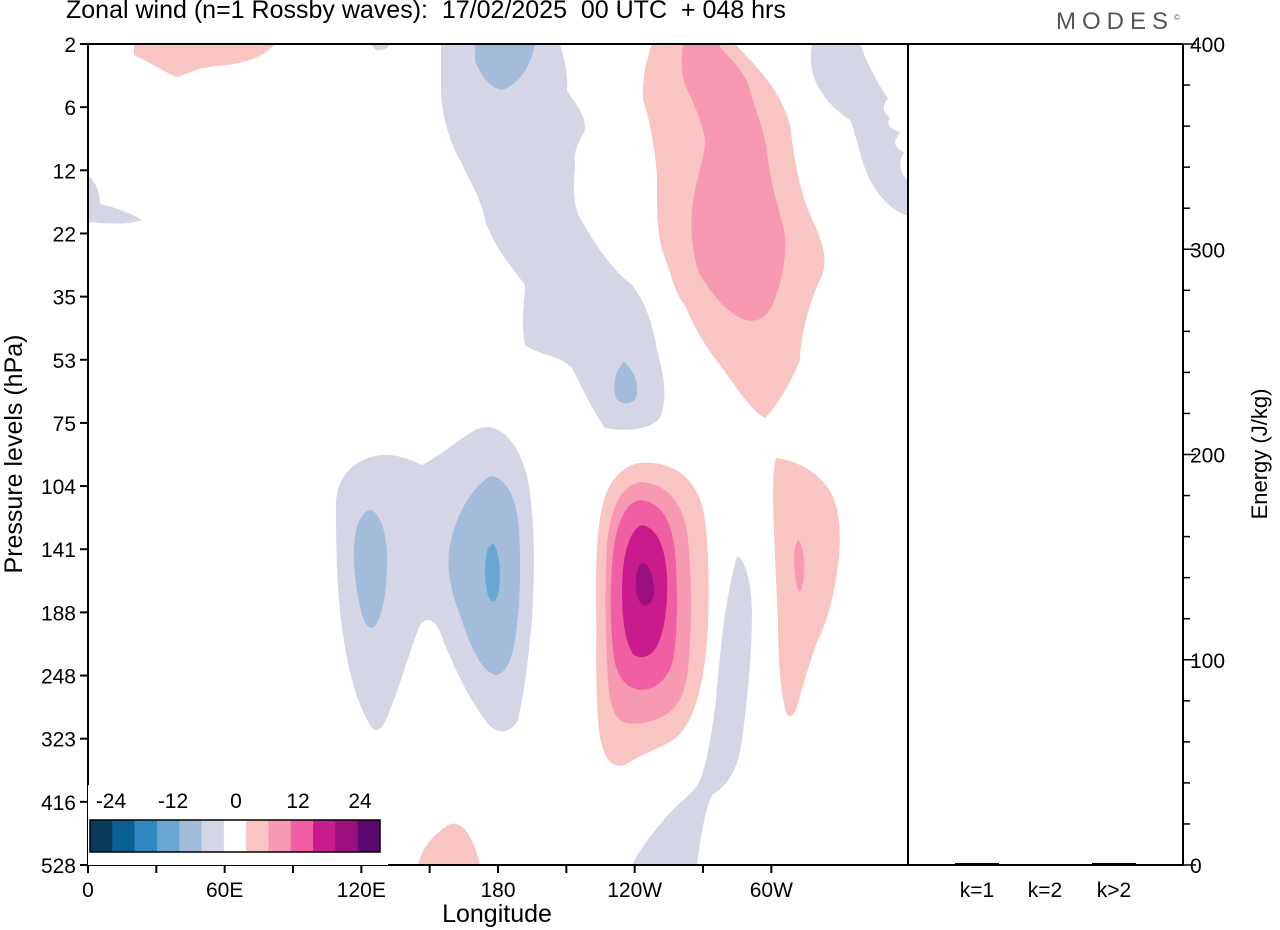  What do you see at coordinates (1114, 890) in the screenshot?
I see `energy-category-label: k>2` at bounding box center [1114, 890].